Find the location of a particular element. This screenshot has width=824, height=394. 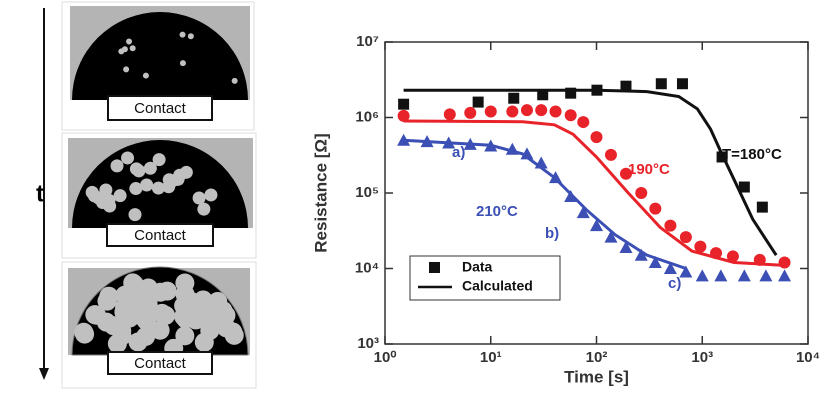

legend-label: Calculated is located at coordinates (497, 286).